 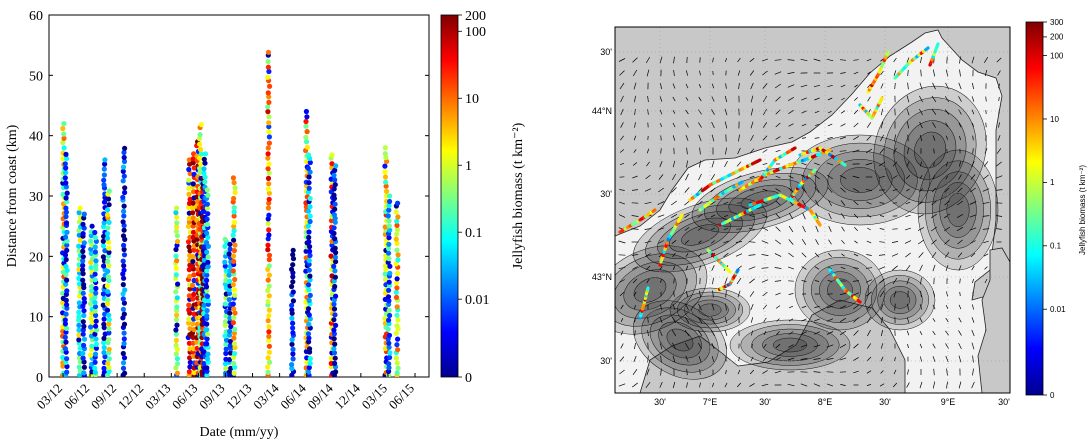 I want to click on scatter-x-tick-label: 12/12, so click(x=131, y=397).